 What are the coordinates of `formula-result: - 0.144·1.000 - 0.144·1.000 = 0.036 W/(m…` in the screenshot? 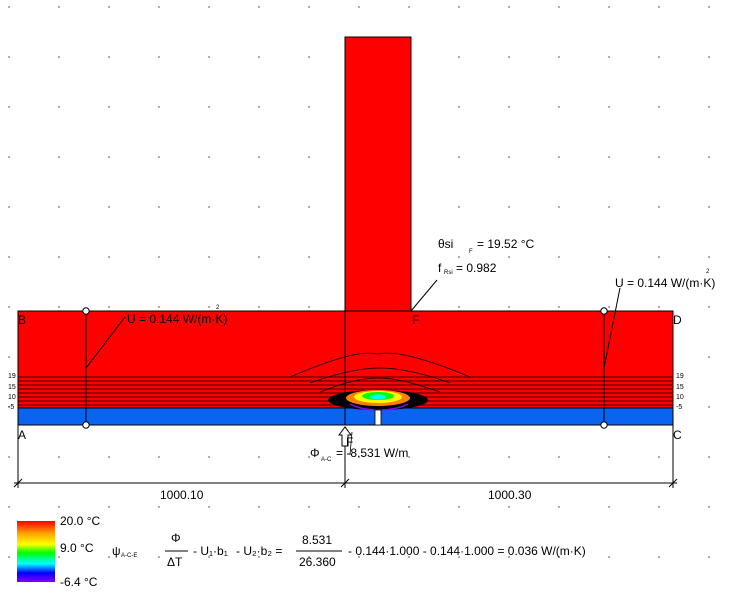 It's located at (467, 551).